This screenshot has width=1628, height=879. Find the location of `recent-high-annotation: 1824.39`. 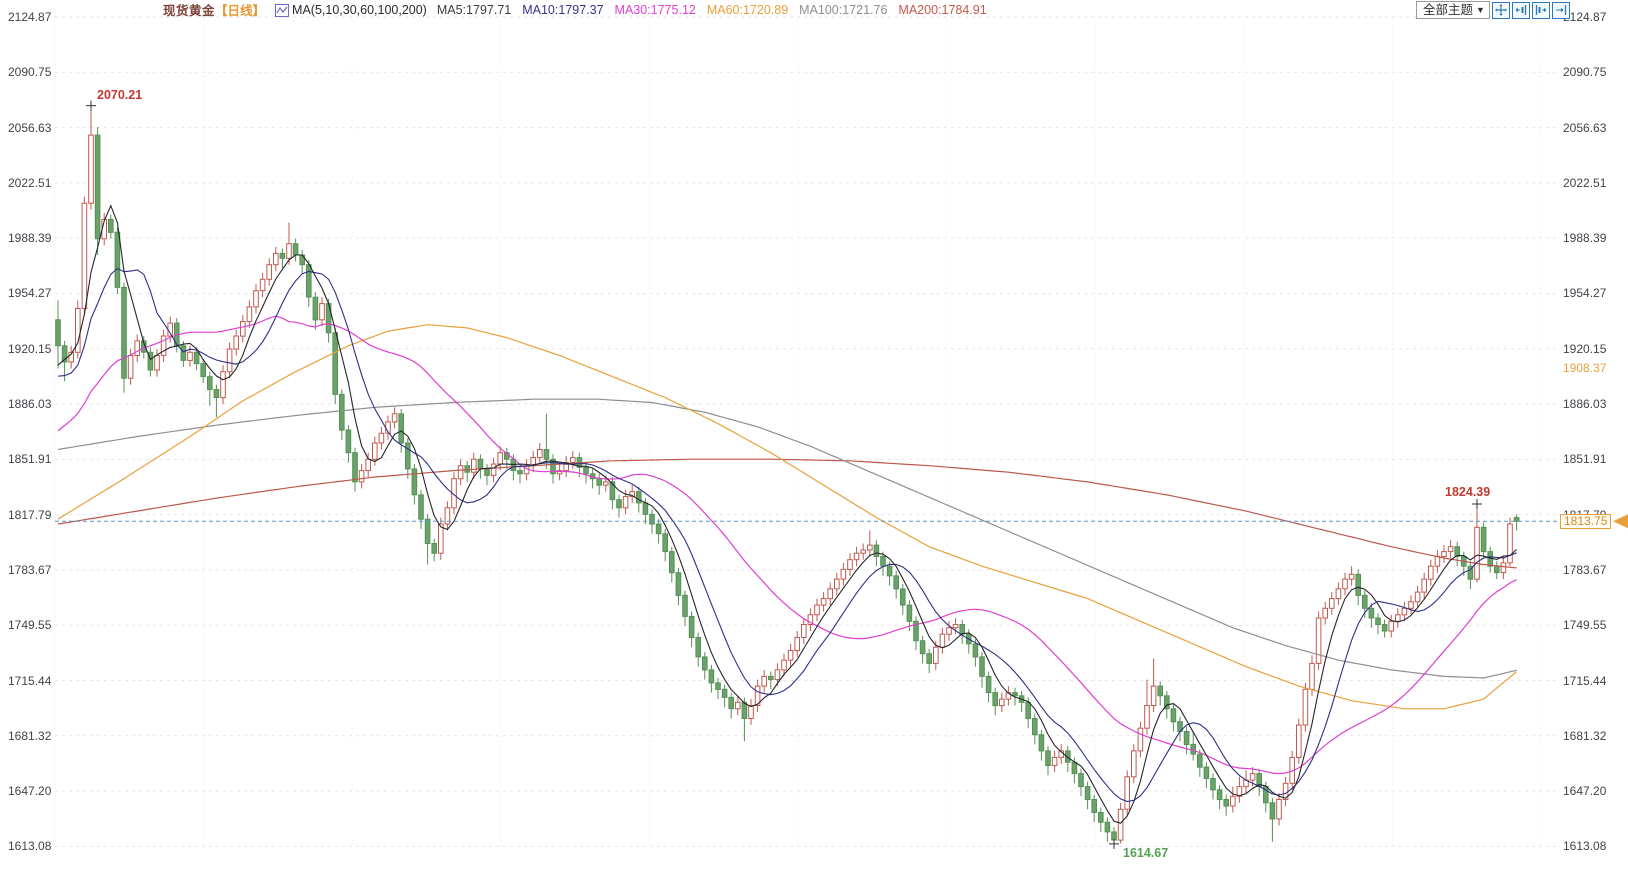

recent-high-annotation: 1824.39 is located at coordinates (1468, 491).